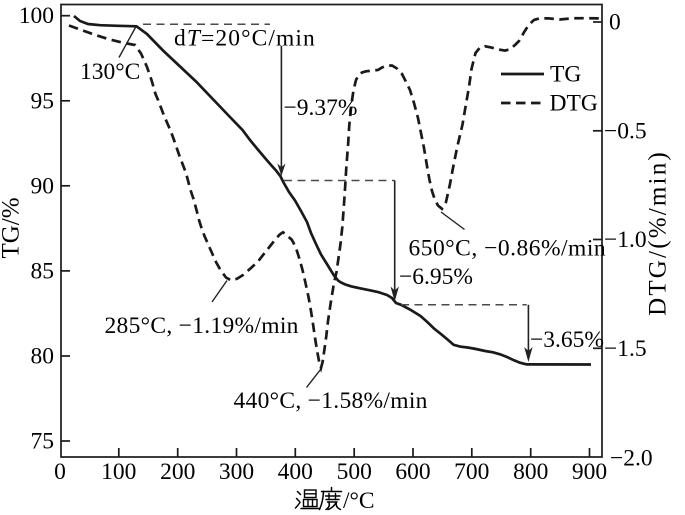 This screenshot has width=685, height=515. I want to click on svg-text: 95, so click(43, 101).